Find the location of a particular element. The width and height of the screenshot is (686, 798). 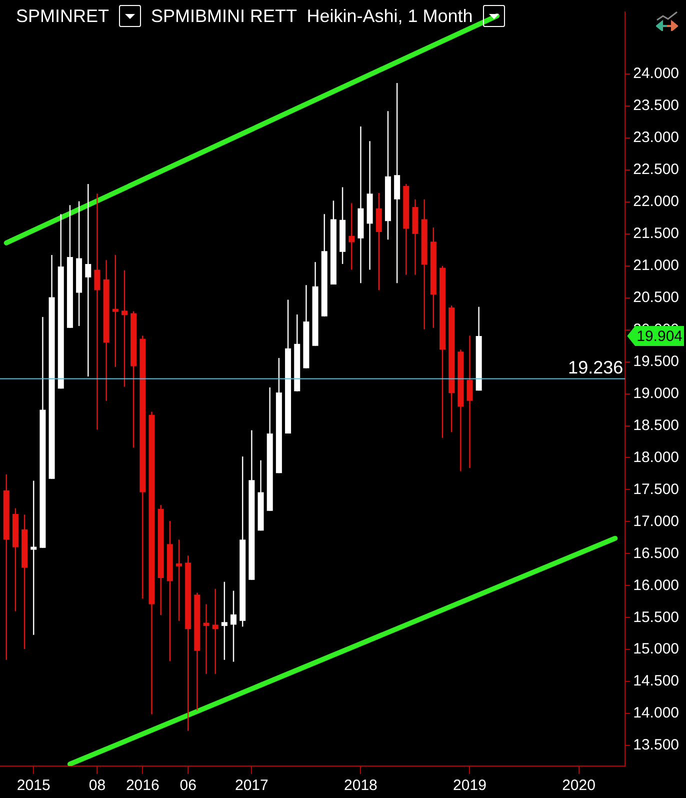

y-tick-label: 20.500 is located at coordinates (656, 297).